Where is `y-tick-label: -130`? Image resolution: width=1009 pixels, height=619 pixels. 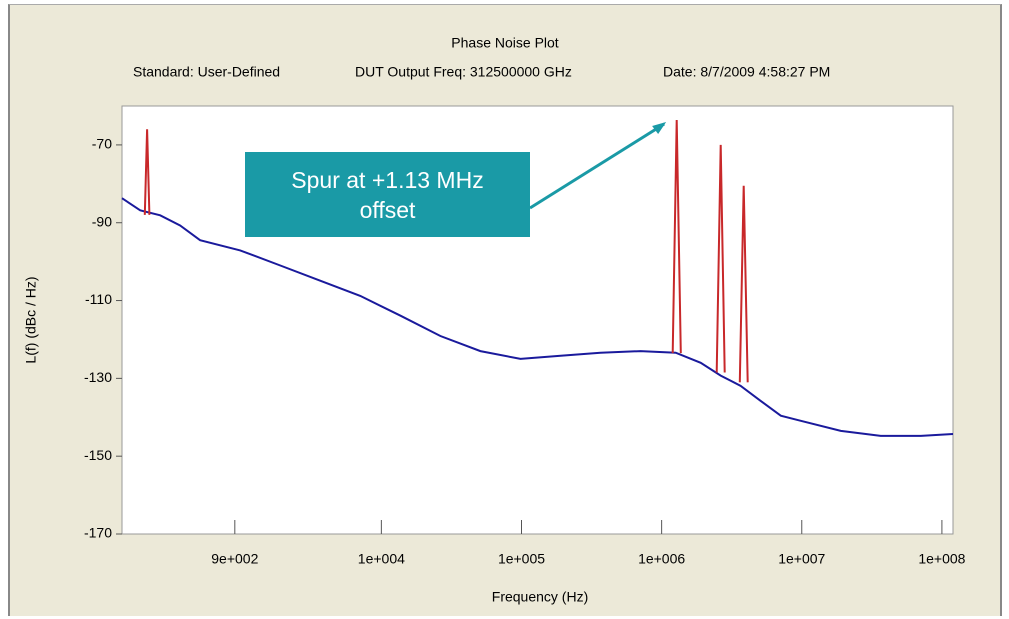
y-tick-label: -130 is located at coordinates (98, 377).